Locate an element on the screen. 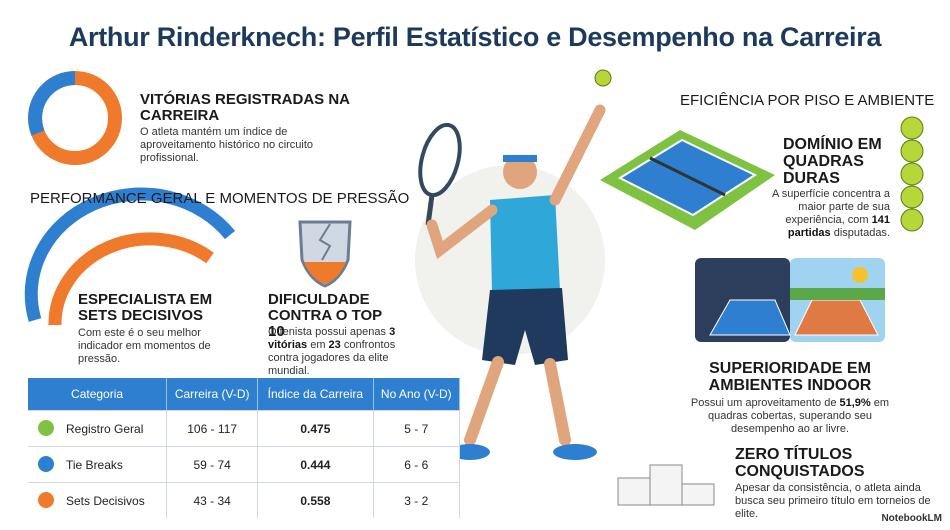 The height and width of the screenshot is (530, 950). text: disputadas. is located at coordinates (860, 233).